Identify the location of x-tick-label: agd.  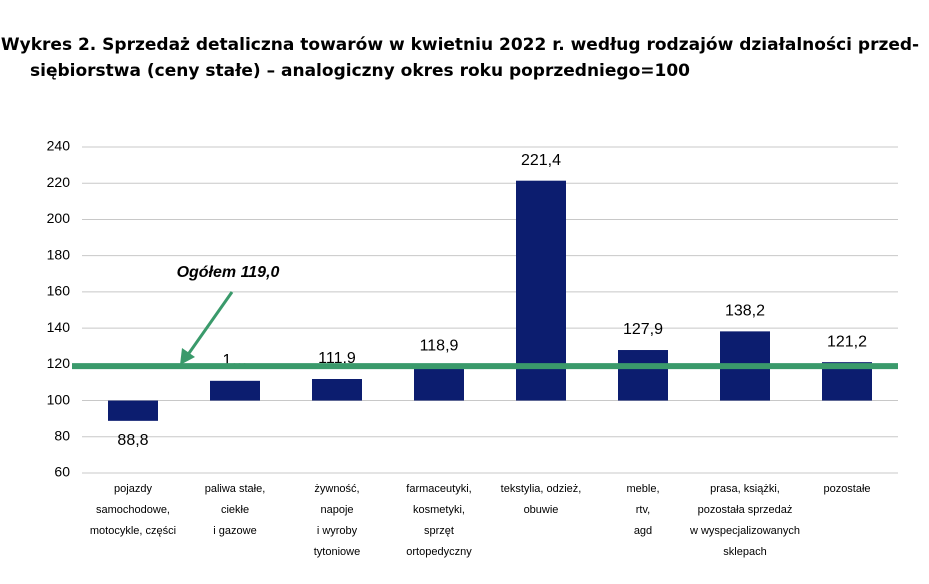
(643, 531).